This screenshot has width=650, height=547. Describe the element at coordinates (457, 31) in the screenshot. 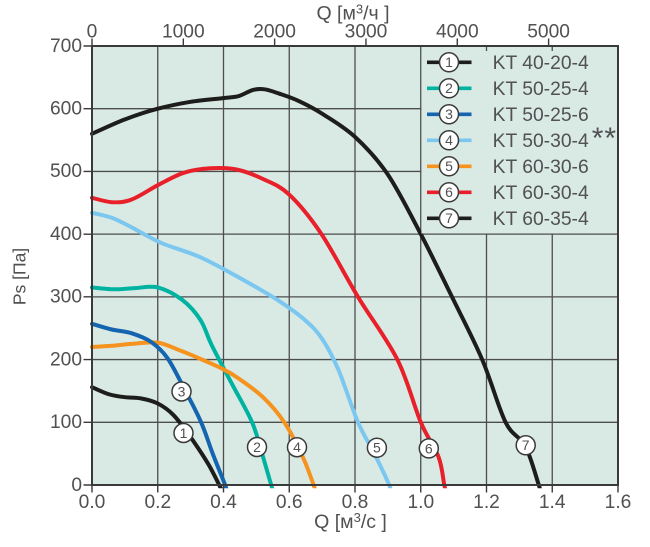

I see `svg-text: 4000` at that location.